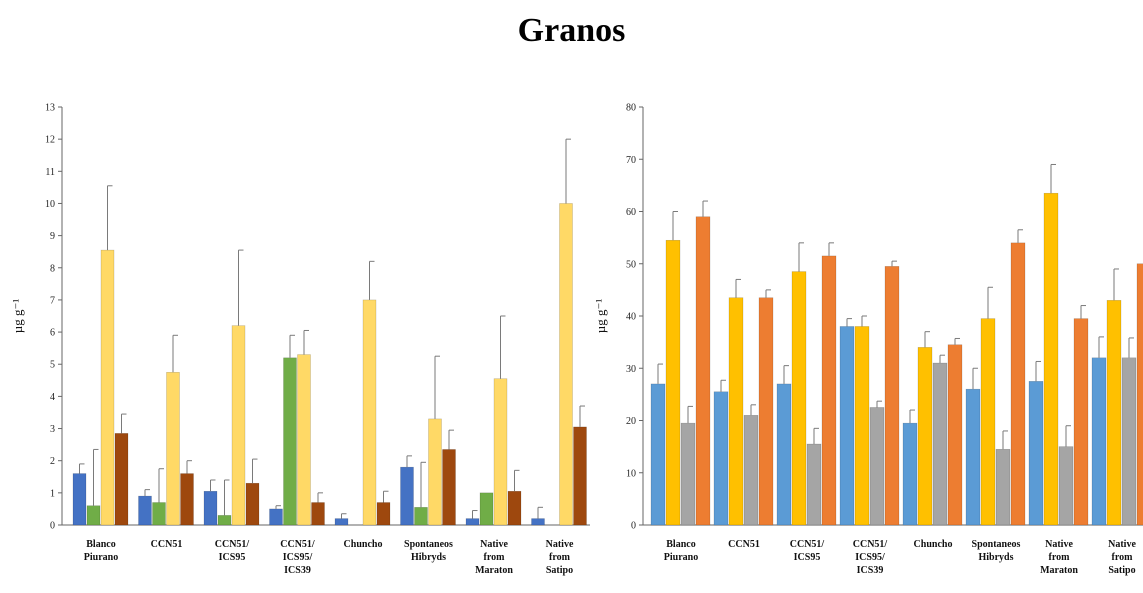 The image size is (1143, 593). What do you see at coordinates (52, 493) in the screenshot?
I see `y-tick-label: 1` at bounding box center [52, 493].